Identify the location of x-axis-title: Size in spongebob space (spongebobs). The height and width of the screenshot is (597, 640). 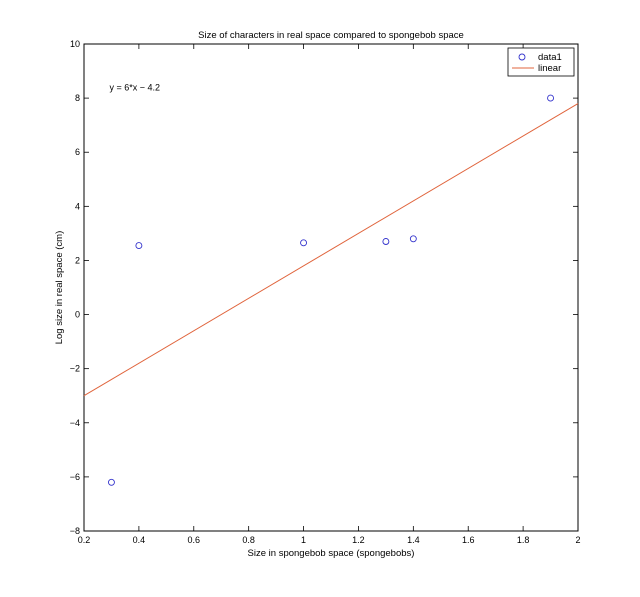
(331, 553).